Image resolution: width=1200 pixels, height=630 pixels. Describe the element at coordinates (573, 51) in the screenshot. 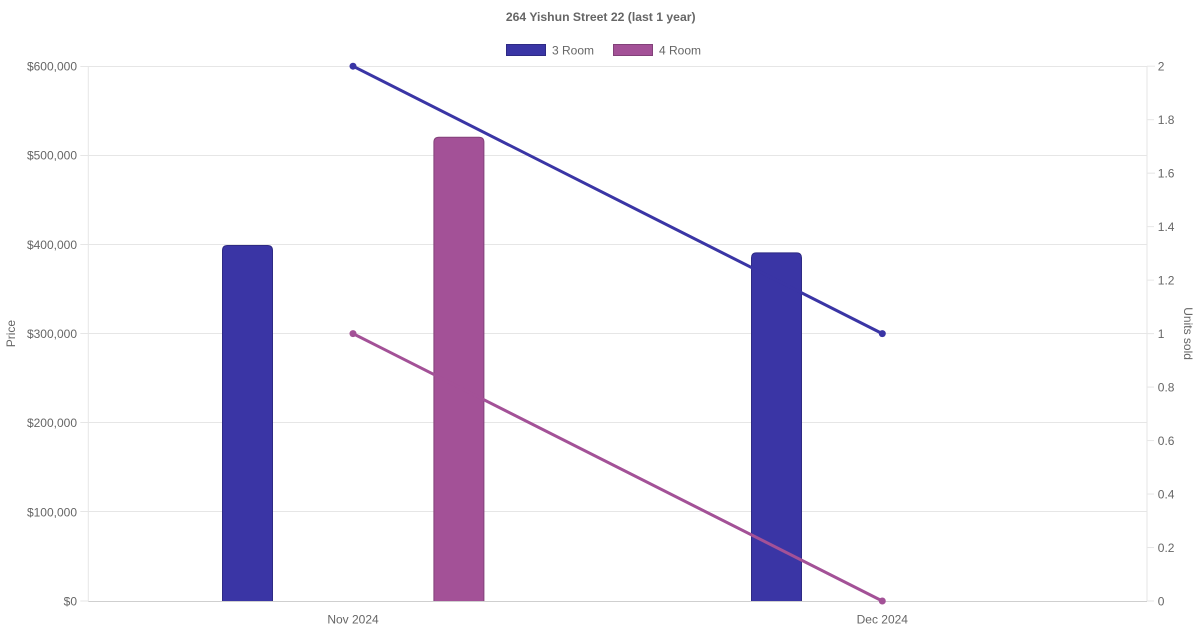

I see `svg-text: 3 Room` at that location.